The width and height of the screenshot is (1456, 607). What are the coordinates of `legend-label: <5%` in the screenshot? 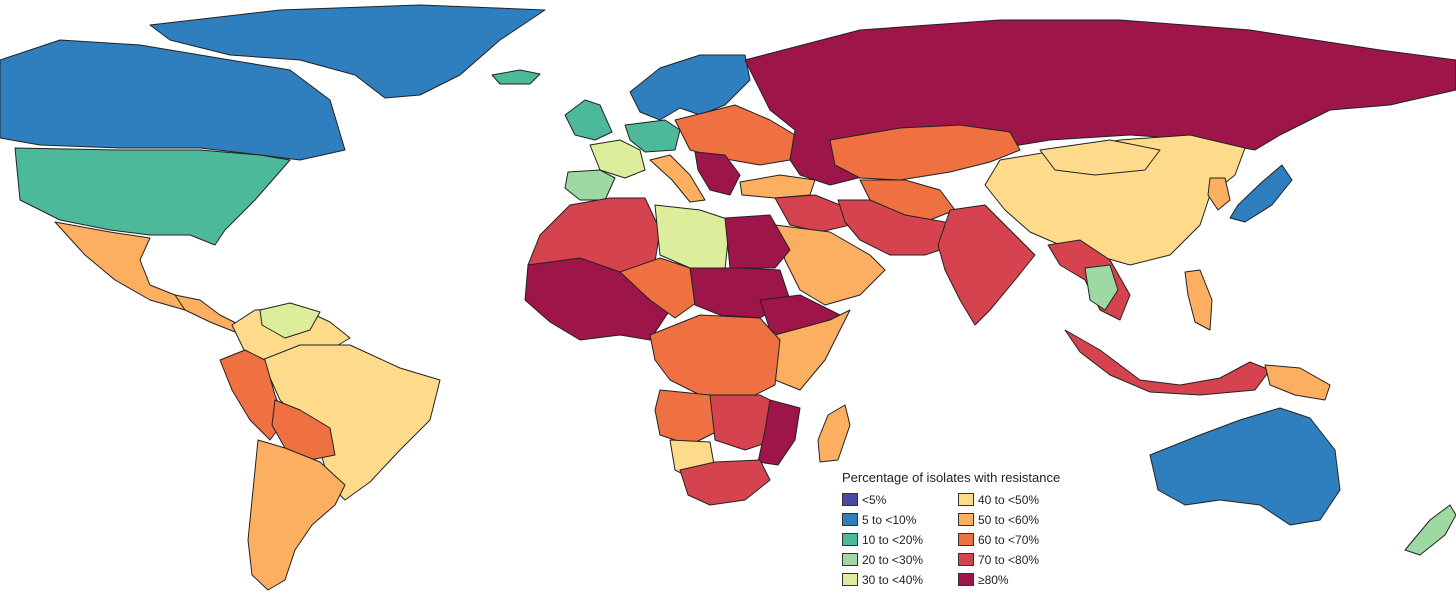 It's located at (874, 499).